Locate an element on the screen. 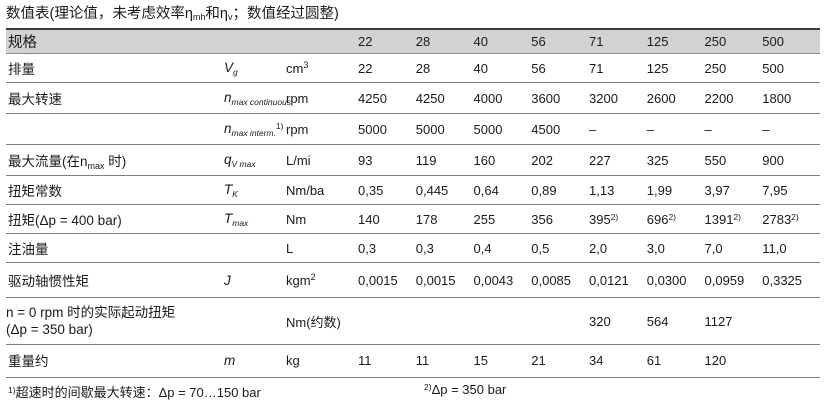  row-label: 最大流量(在nmax 时) is located at coordinates (115, 160).